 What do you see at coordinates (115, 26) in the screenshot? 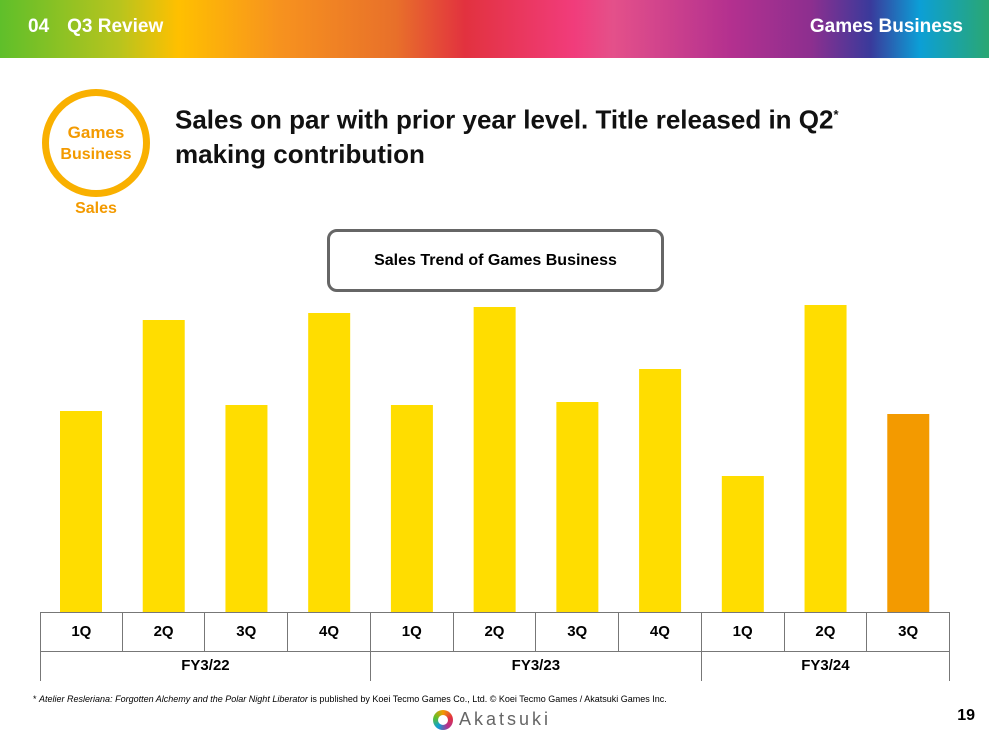
I see `section-label: Q3 Review` at bounding box center [115, 26].